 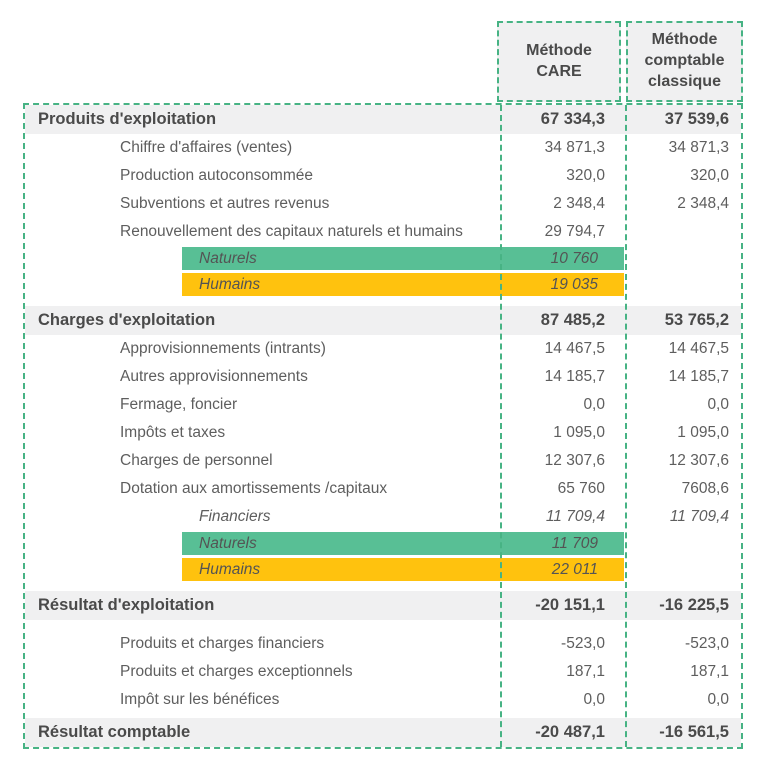 What do you see at coordinates (383, 405) in the screenshot?
I see `table-row: Fermage, foncier 0,0 0,0` at bounding box center [383, 405].